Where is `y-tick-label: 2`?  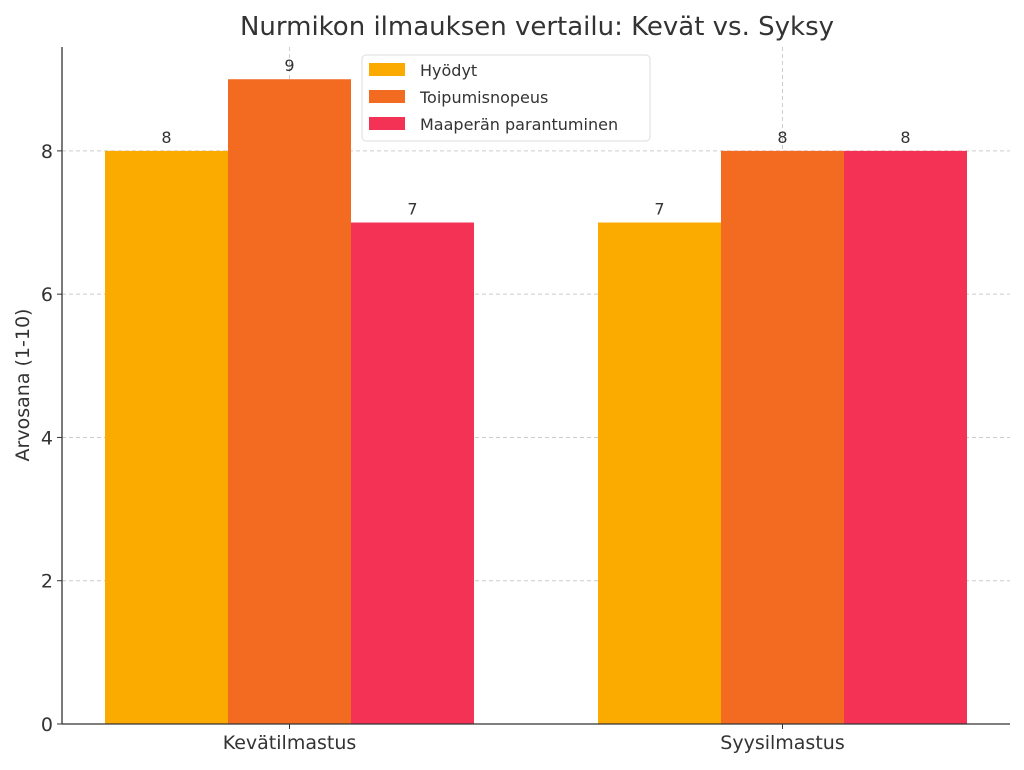 y-tick-label: 2 is located at coordinates (47, 582).